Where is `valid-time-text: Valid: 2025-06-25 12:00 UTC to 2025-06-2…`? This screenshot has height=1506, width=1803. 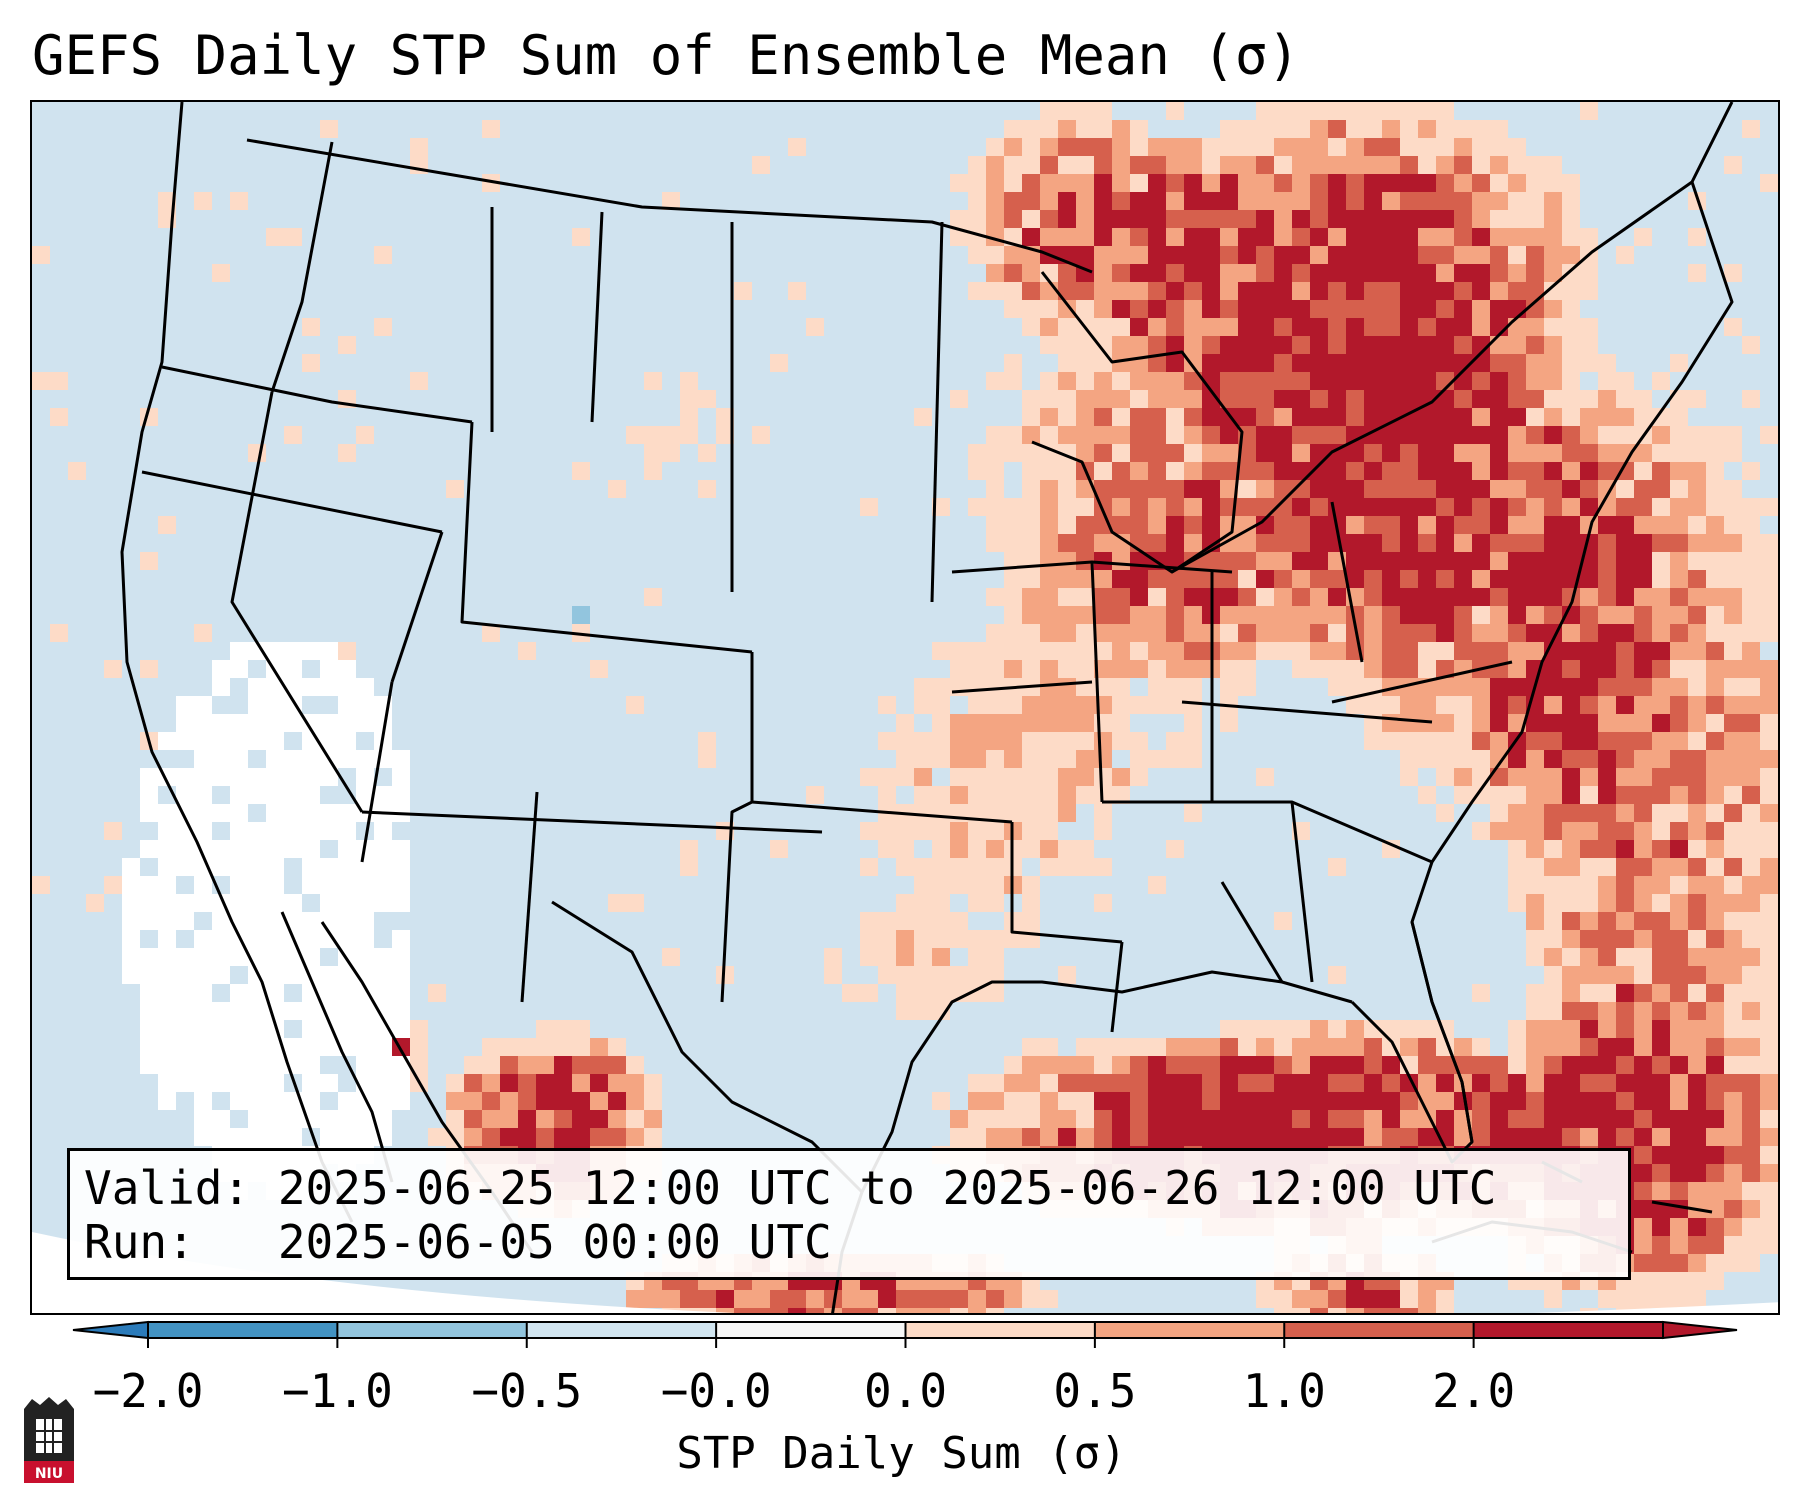 valid-time-text: Valid: 2025-06-25 12:00 UTC to 2025-06-2… is located at coordinates (790, 1188).